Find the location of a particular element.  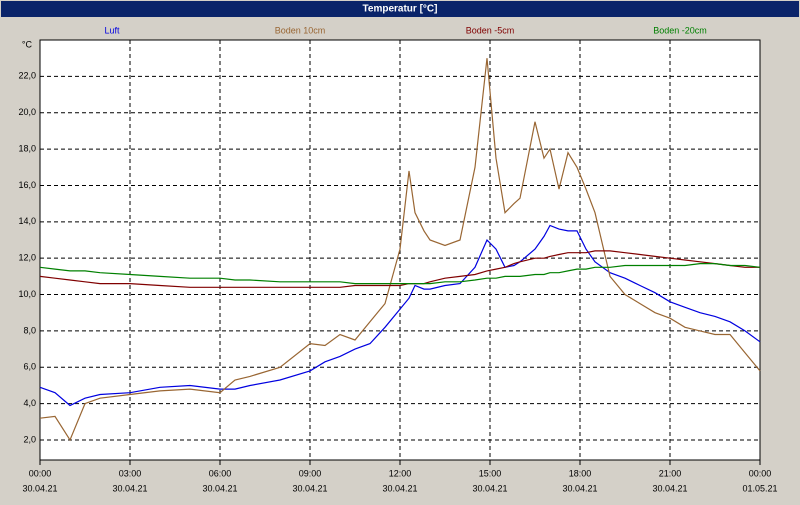

y-tick-label: 20,0 is located at coordinates (27, 112).